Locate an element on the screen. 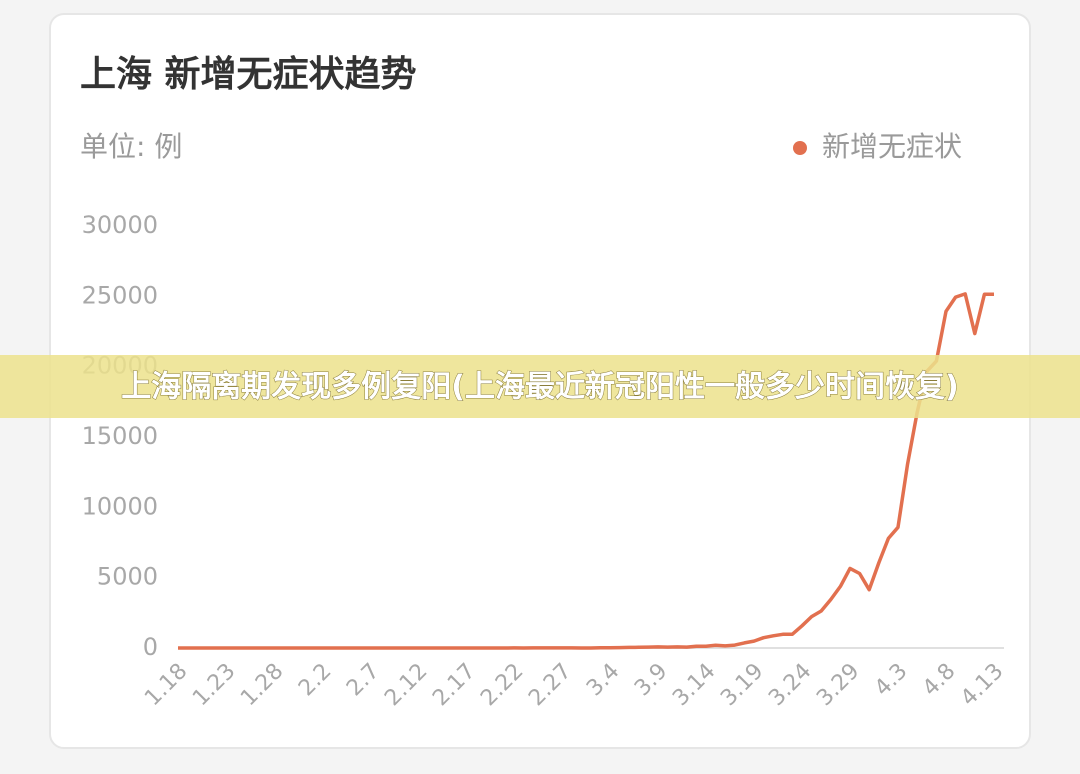 The height and width of the screenshot is (774, 1080). y-tick-label: 25000 is located at coordinates (120, 295).